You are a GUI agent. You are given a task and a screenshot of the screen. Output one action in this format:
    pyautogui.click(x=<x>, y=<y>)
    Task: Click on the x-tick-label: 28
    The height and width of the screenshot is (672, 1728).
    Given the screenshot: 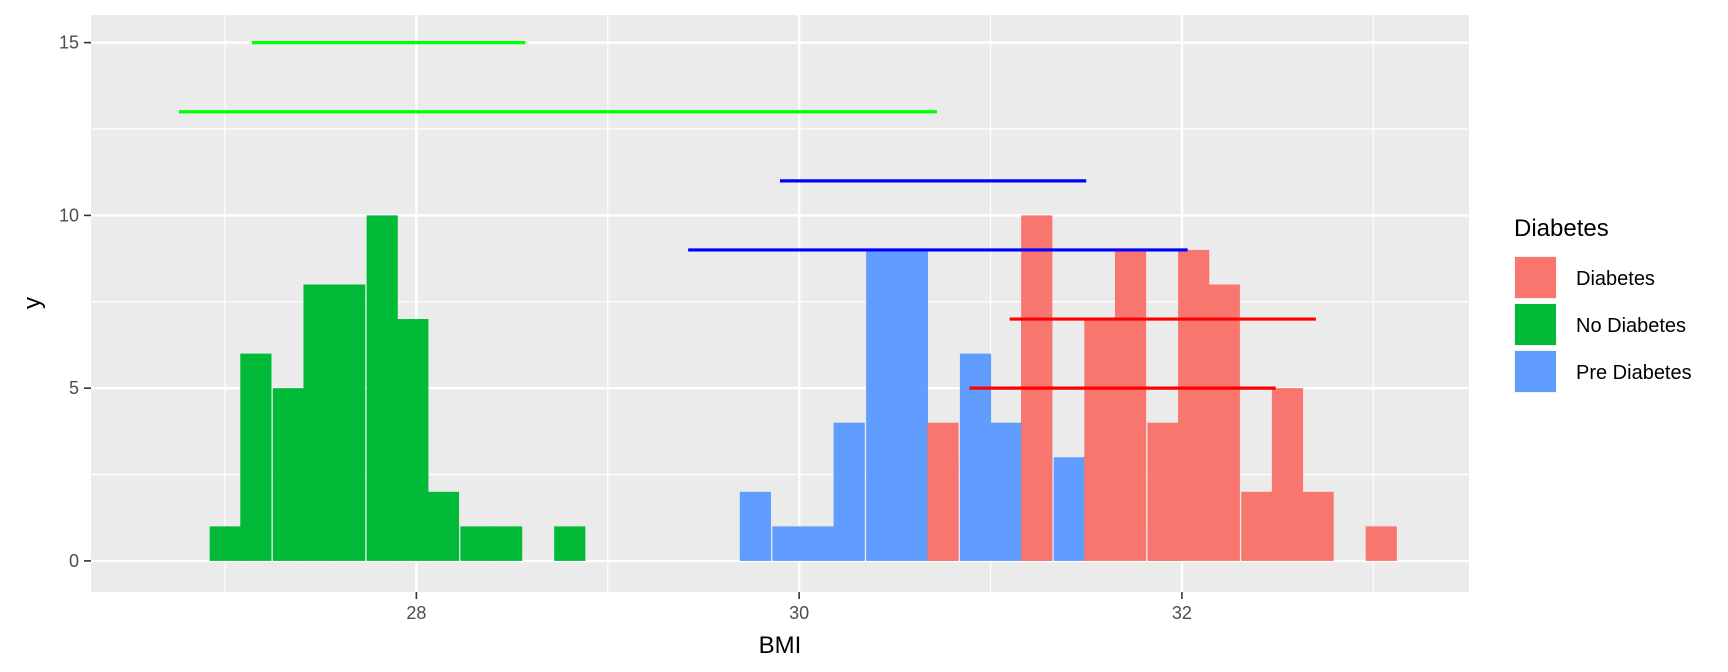 What is the action you would take?
    pyautogui.click(x=416, y=613)
    